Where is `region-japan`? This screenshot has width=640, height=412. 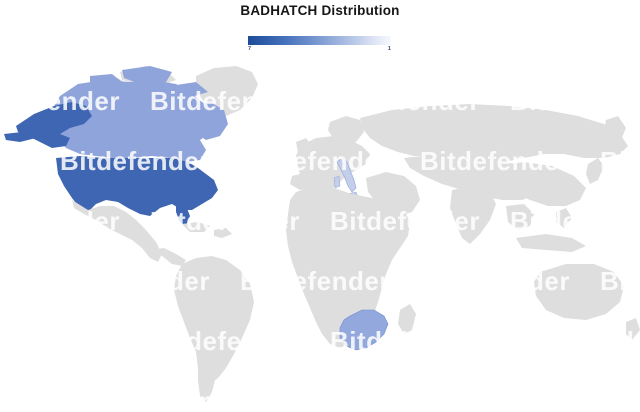 region-japan is located at coordinates (595, 171).